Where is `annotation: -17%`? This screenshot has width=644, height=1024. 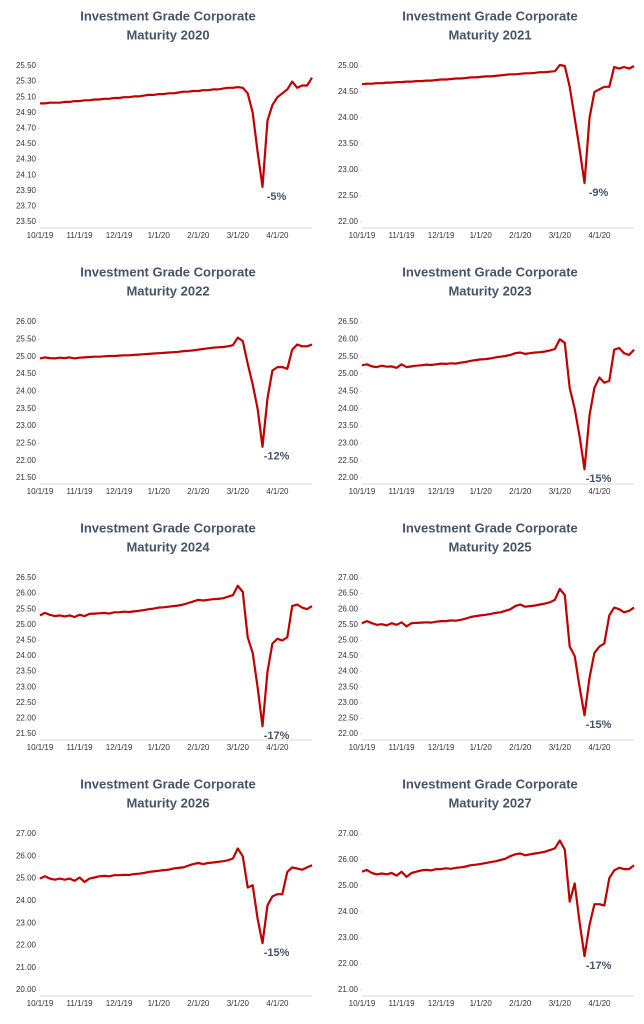
annotation: -17% is located at coordinates (277, 736).